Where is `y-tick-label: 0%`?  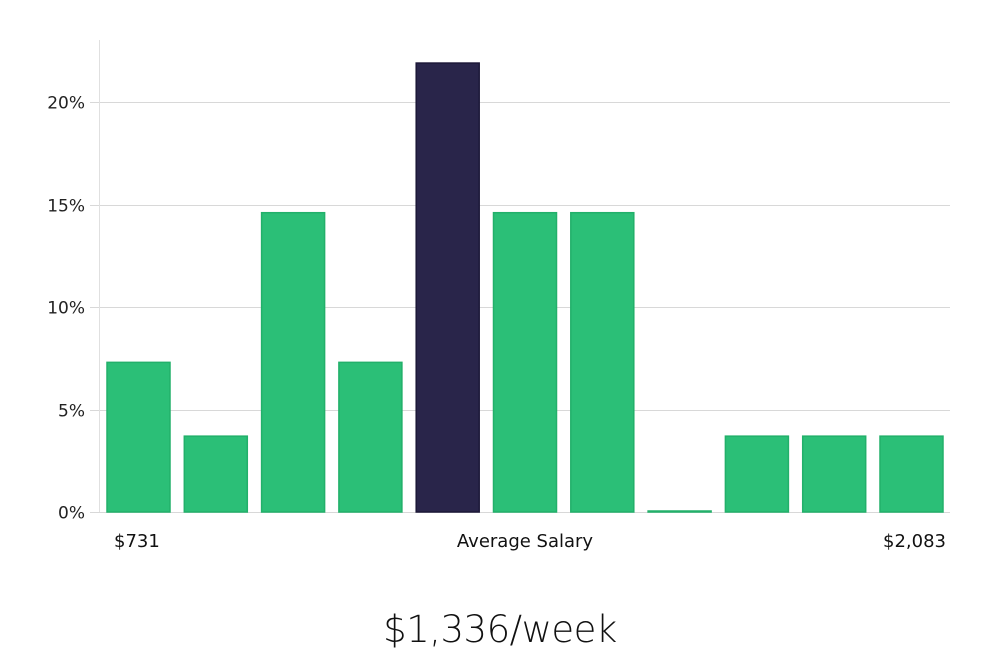
y-tick-label: 0% is located at coordinates (71, 514).